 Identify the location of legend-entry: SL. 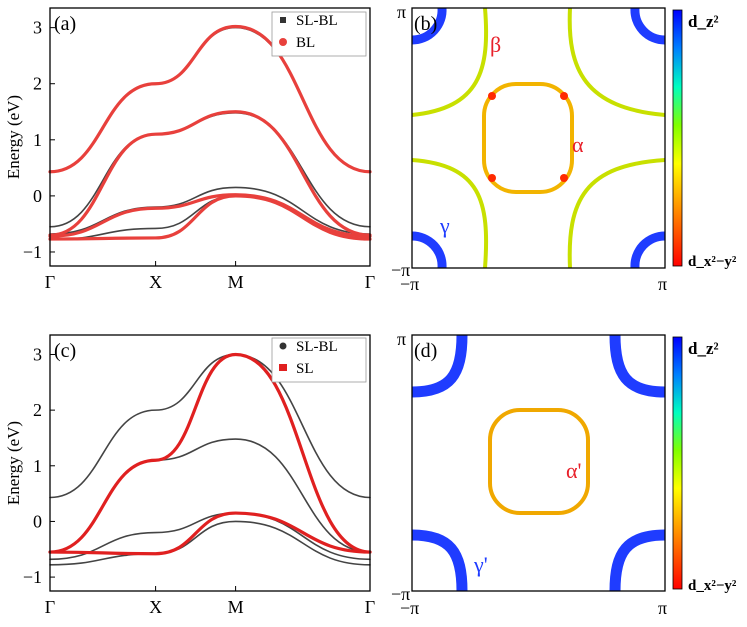
(305, 369).